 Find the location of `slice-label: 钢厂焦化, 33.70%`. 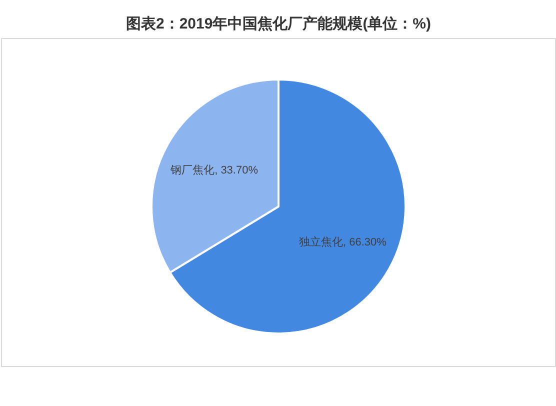

slice-label: 钢厂焦化, 33.70% is located at coordinates (214, 170).